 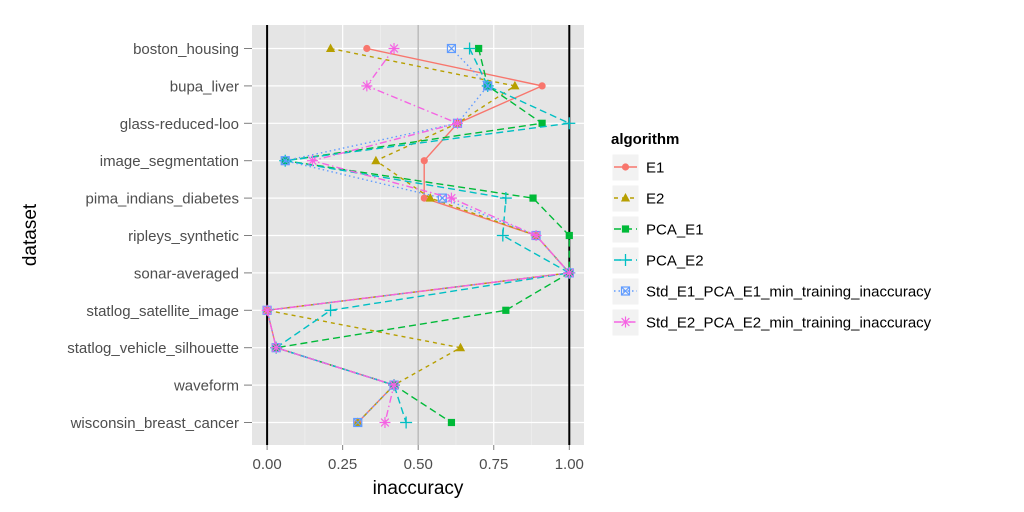 I want to click on y-tick-label: statlog_vehicle_silhouette, so click(x=153, y=348).